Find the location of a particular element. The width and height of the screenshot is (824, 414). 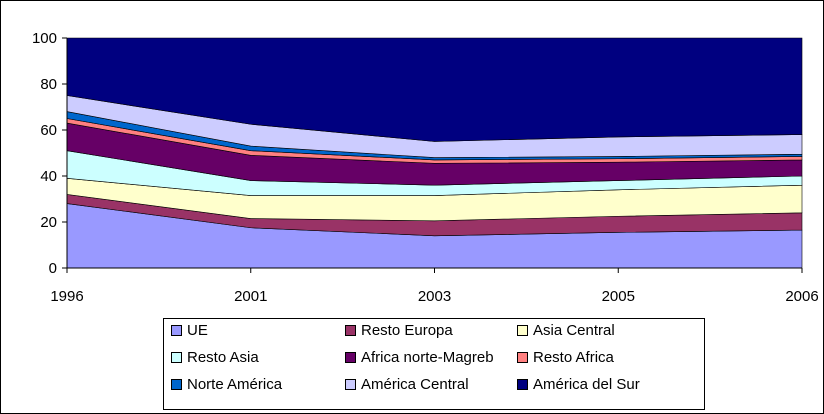

legend-item: Norte América is located at coordinates (226, 384).